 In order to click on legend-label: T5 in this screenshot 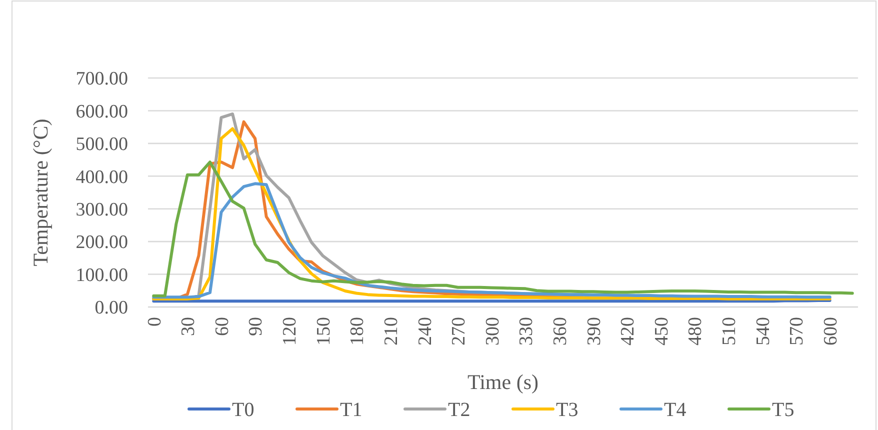, I will do `click(783, 410)`.